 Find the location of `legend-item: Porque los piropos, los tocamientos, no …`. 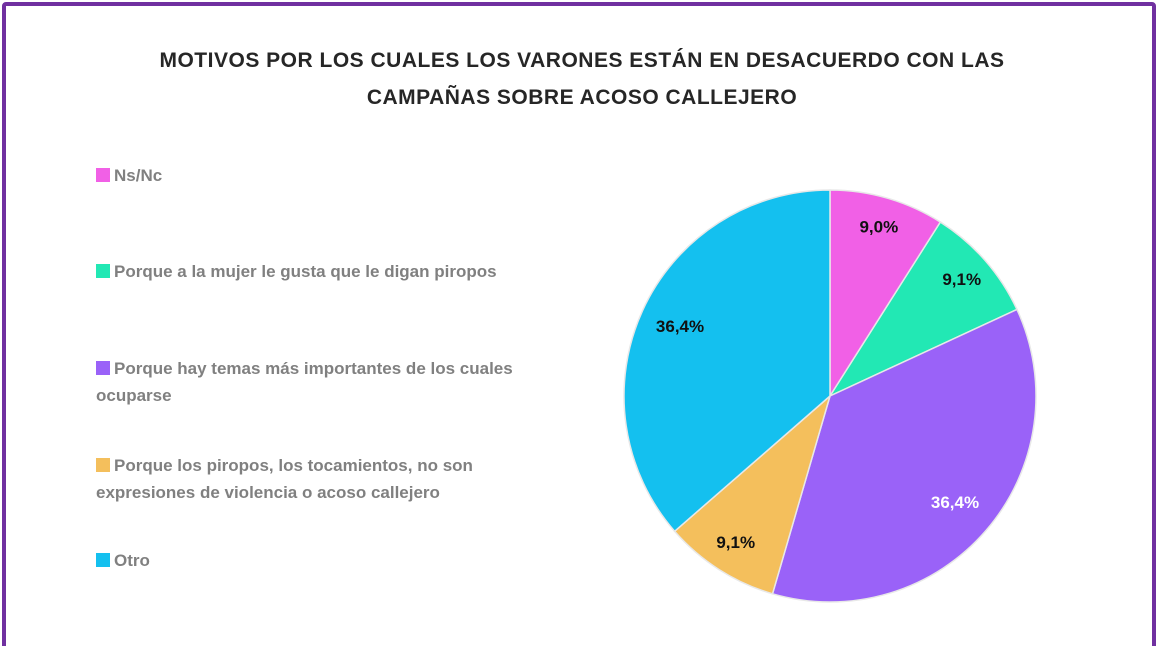

legend-item: Porque los piropos, los tocamientos, no … is located at coordinates (316, 479).